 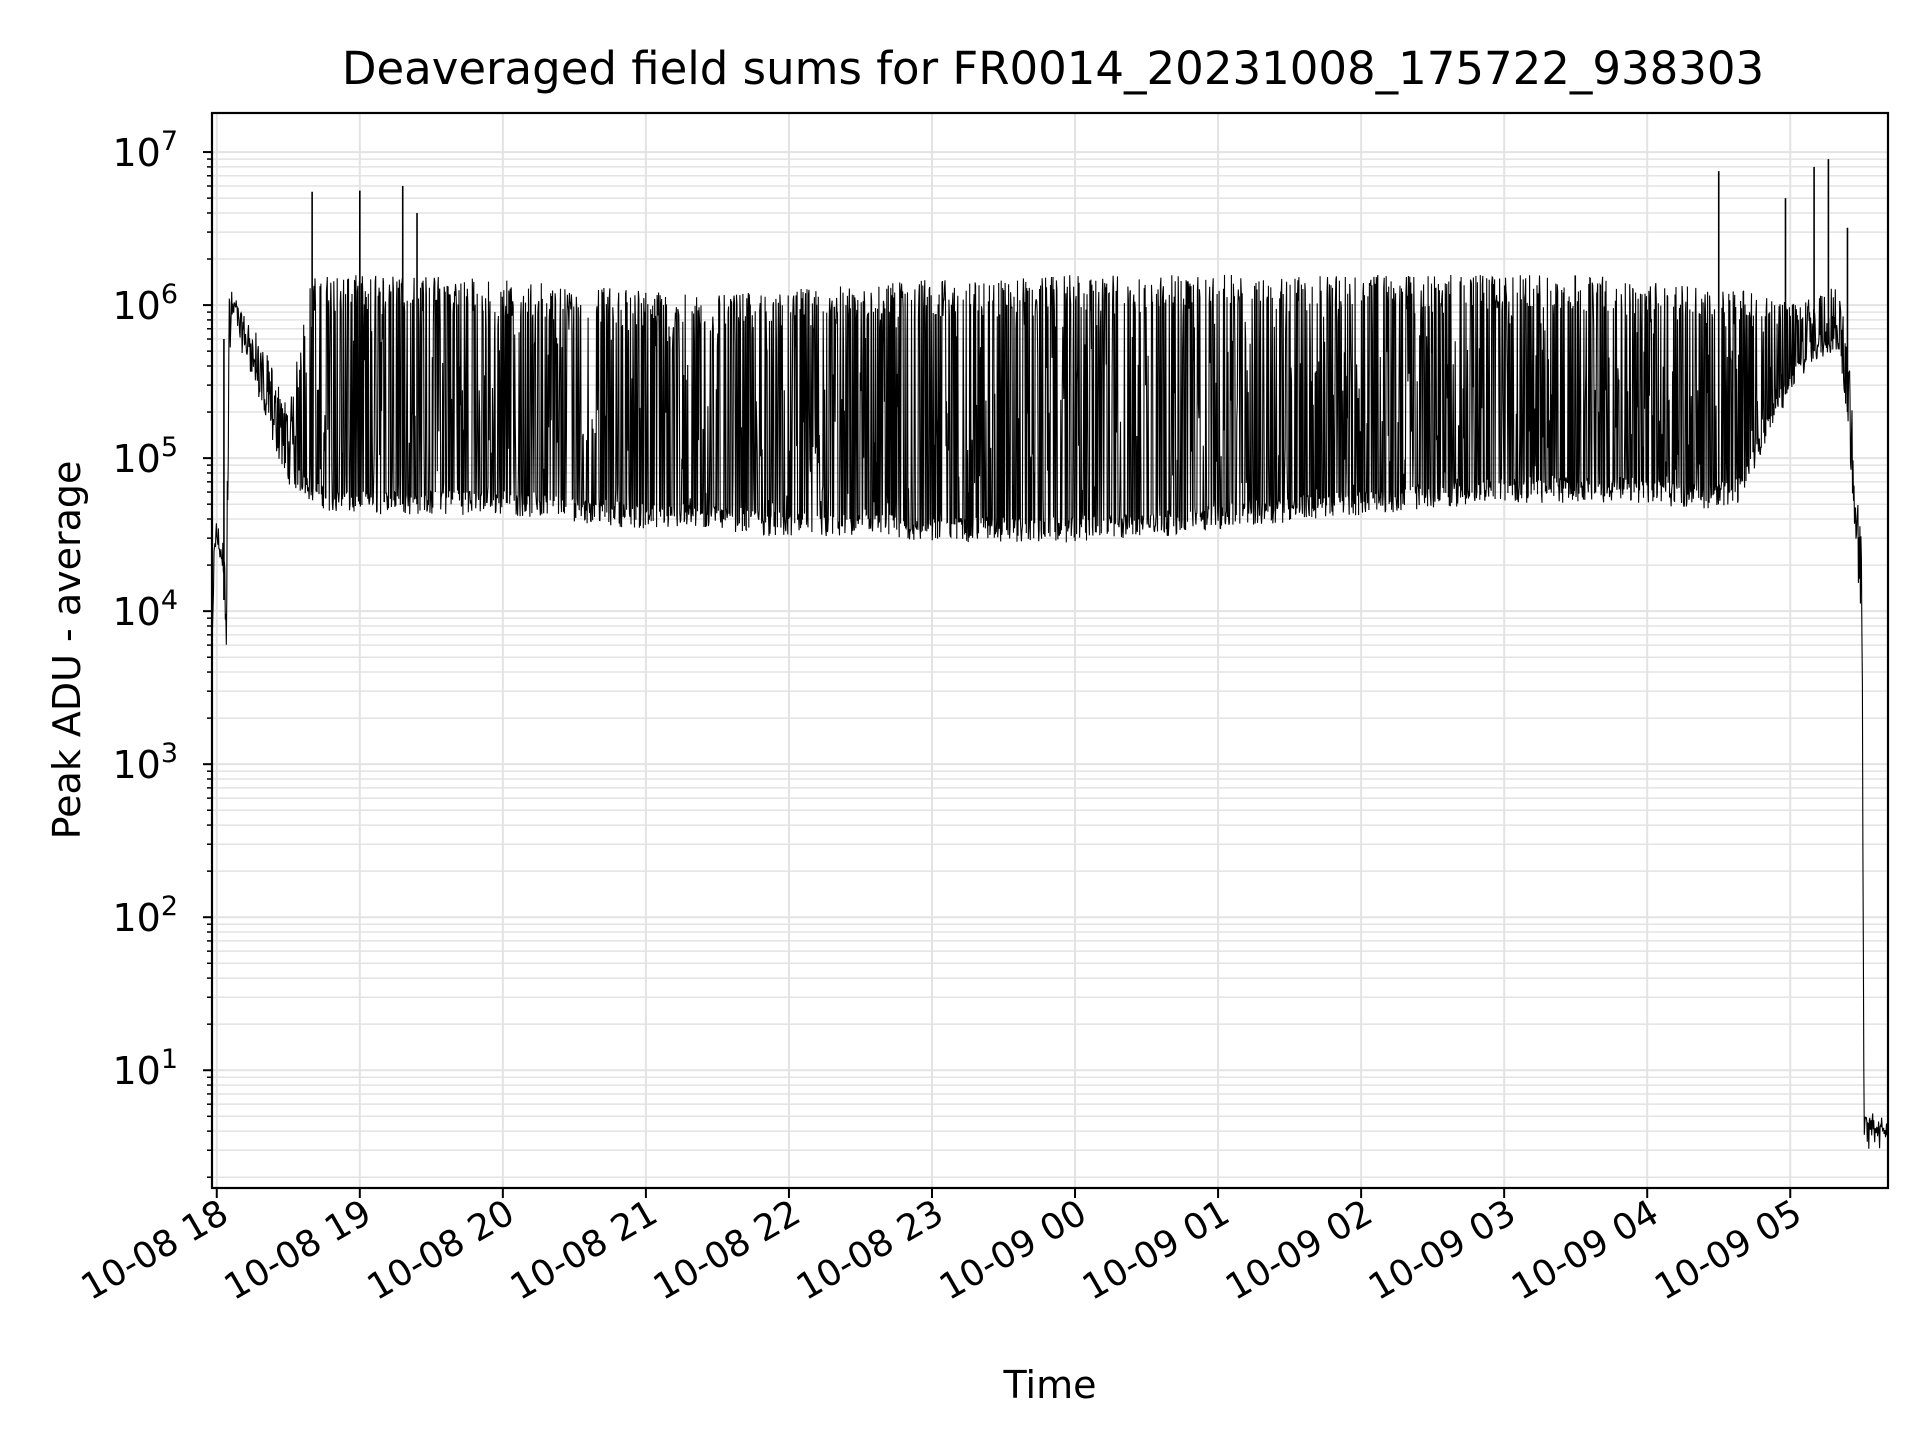 What do you see at coordinates (584, 1250) in the screenshot?
I see `x-tick-label: 10-08 21` at bounding box center [584, 1250].